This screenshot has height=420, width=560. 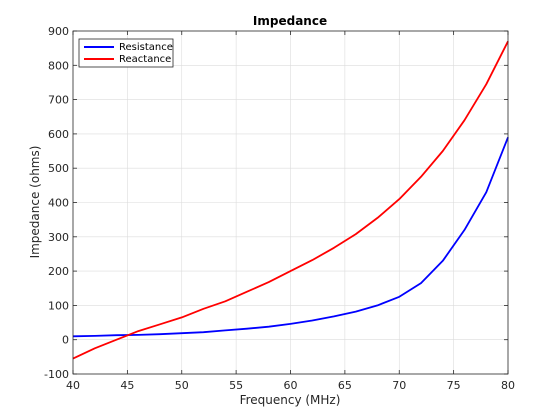 I want to click on y-tick-label: 0, so click(x=65, y=340).